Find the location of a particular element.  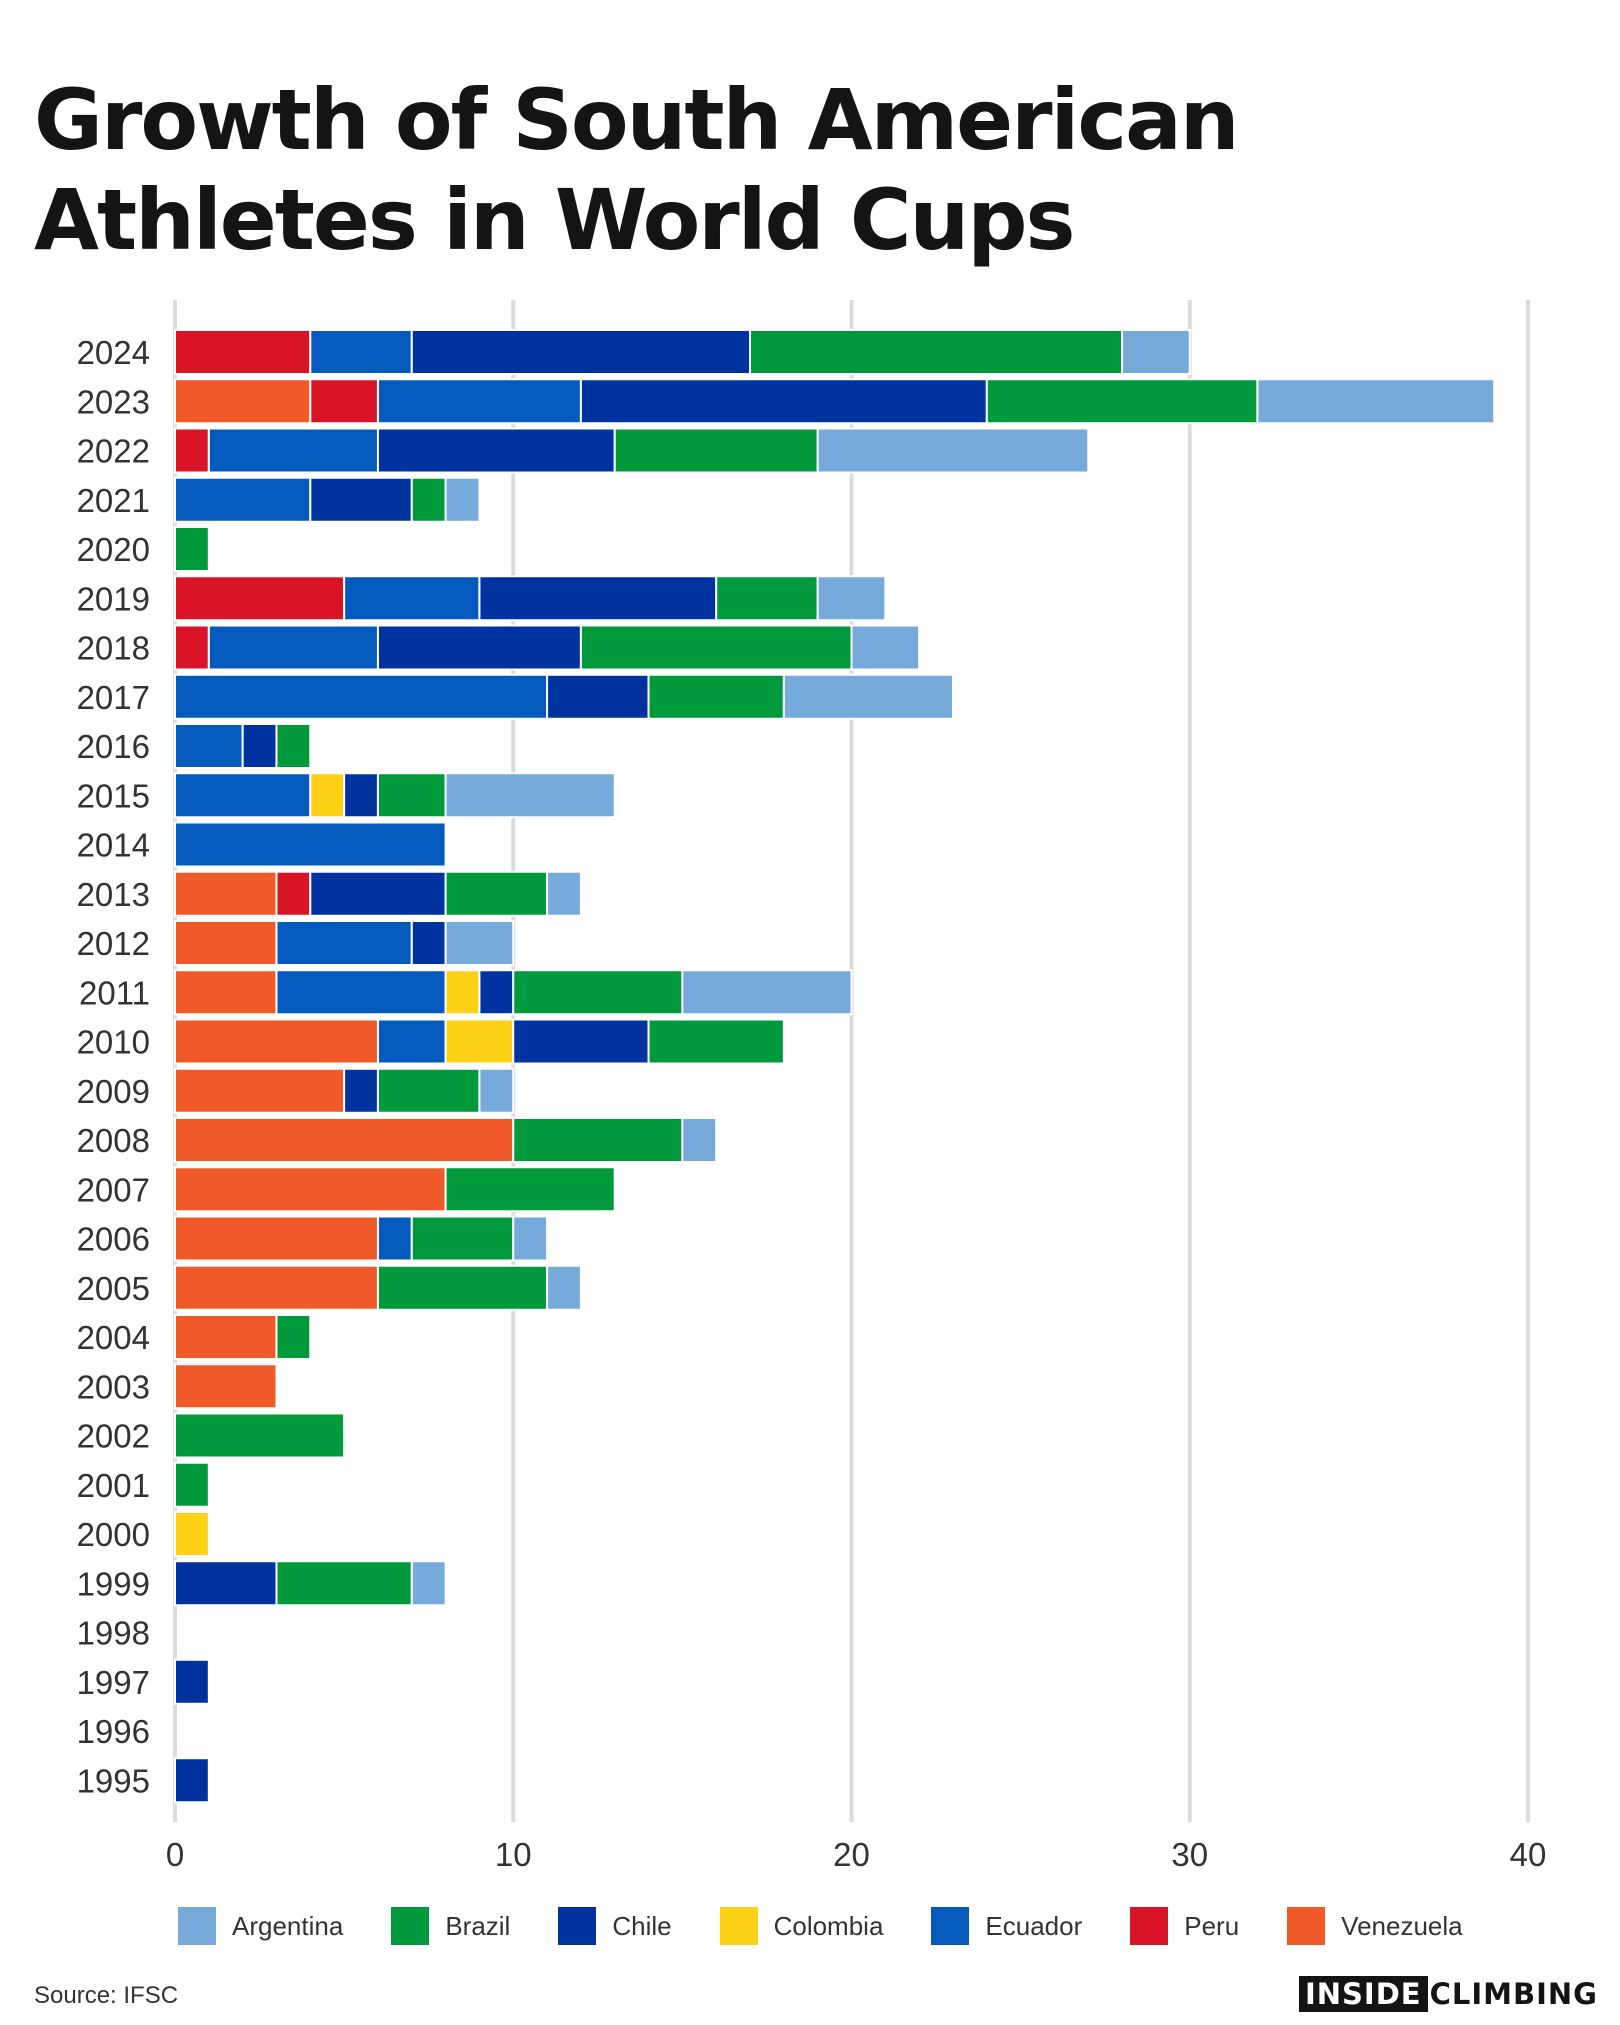

bar-2015-chile is located at coordinates (361, 795).